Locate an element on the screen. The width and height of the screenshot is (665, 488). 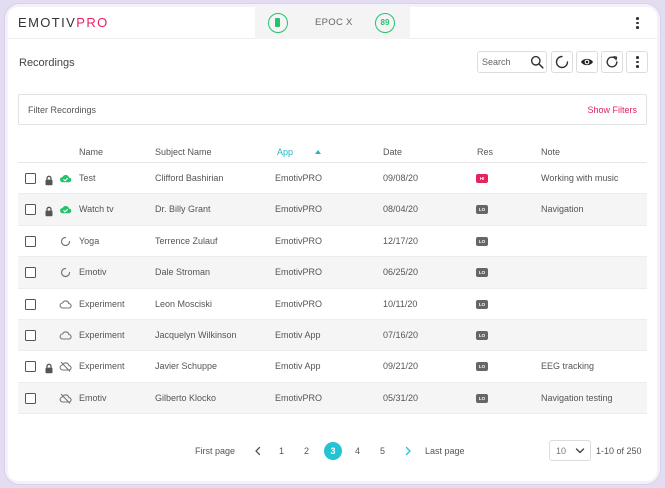
filter-label: Filter Recordings is located at coordinates (62, 110).